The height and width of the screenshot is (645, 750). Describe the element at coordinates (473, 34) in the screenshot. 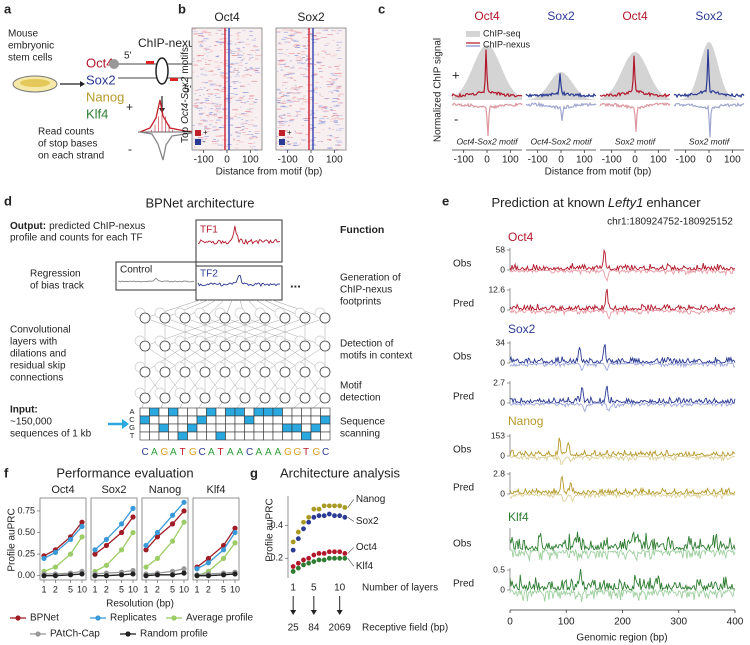

I see `legend-swatch` at that location.